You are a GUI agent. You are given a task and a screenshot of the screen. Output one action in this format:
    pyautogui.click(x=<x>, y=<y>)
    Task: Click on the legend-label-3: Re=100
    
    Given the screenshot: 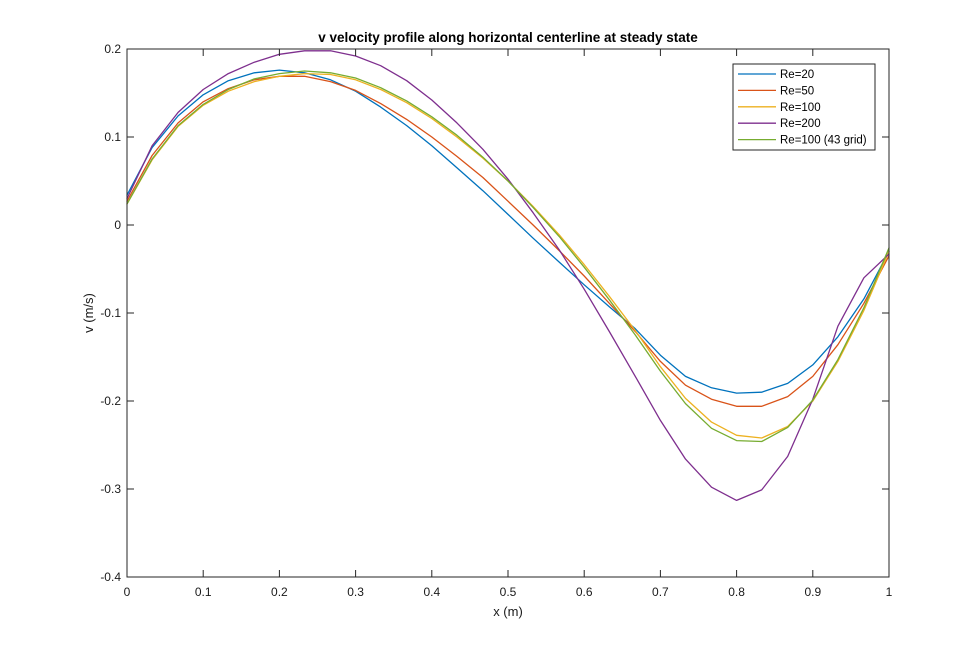 What is the action you would take?
    pyautogui.click(x=800, y=108)
    